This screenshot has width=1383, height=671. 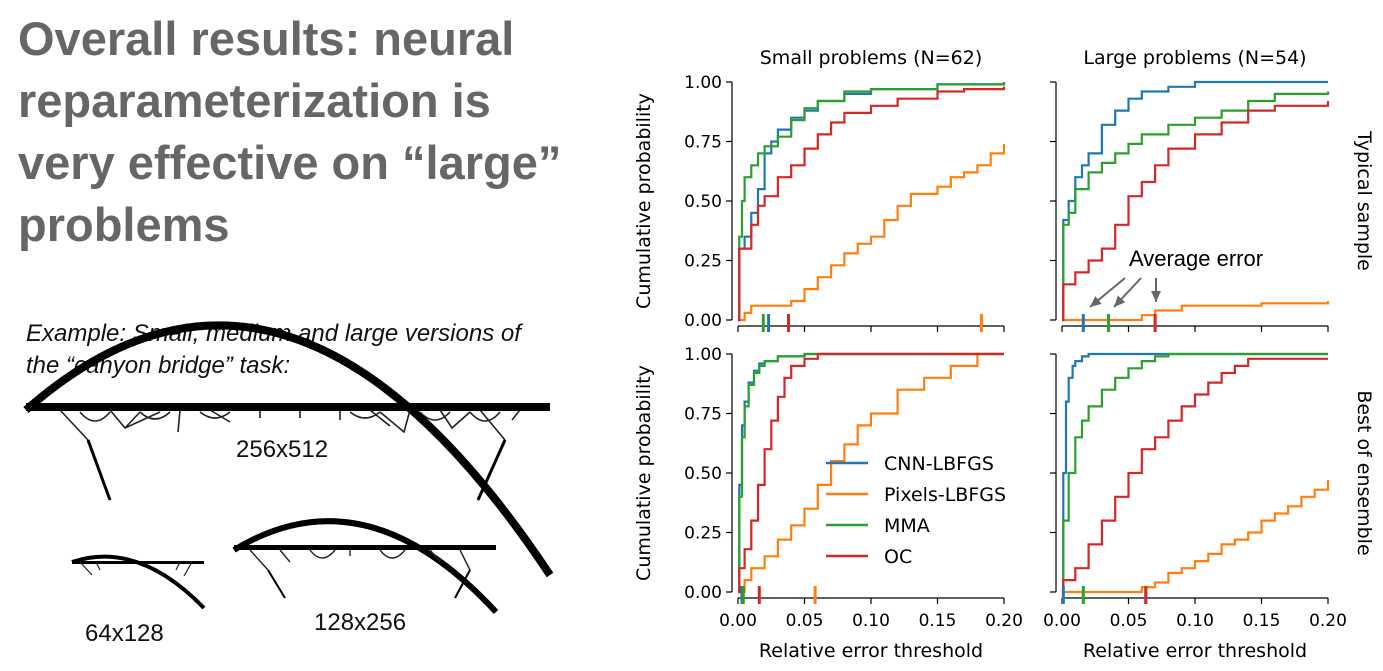 What do you see at coordinates (945, 495) in the screenshot?
I see `legend-label-pixels-lbfgs: Pixels-LBFGS` at bounding box center [945, 495].